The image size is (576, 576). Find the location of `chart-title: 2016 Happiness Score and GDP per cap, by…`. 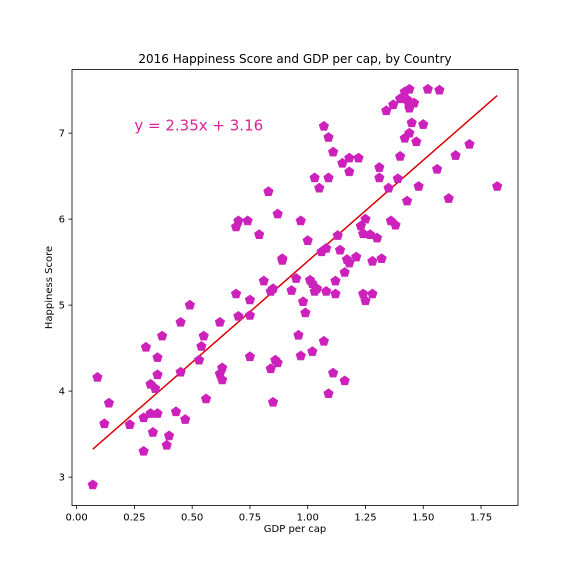

chart-title: 2016 Happiness Score and GDP per cap, by… is located at coordinates (294, 59).